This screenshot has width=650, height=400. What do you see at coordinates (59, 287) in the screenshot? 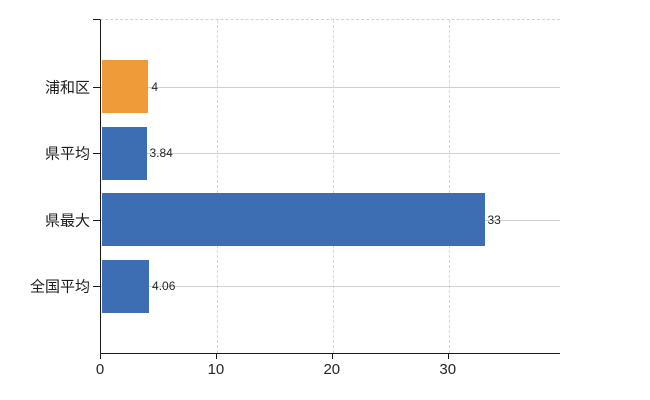
I see `category-label: 全国平均` at bounding box center [59, 287].